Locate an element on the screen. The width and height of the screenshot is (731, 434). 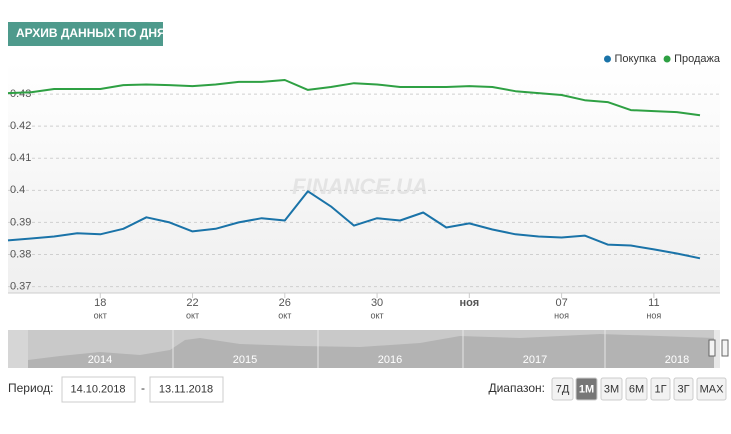
navigator-year: 2017 is located at coordinates (535, 360).